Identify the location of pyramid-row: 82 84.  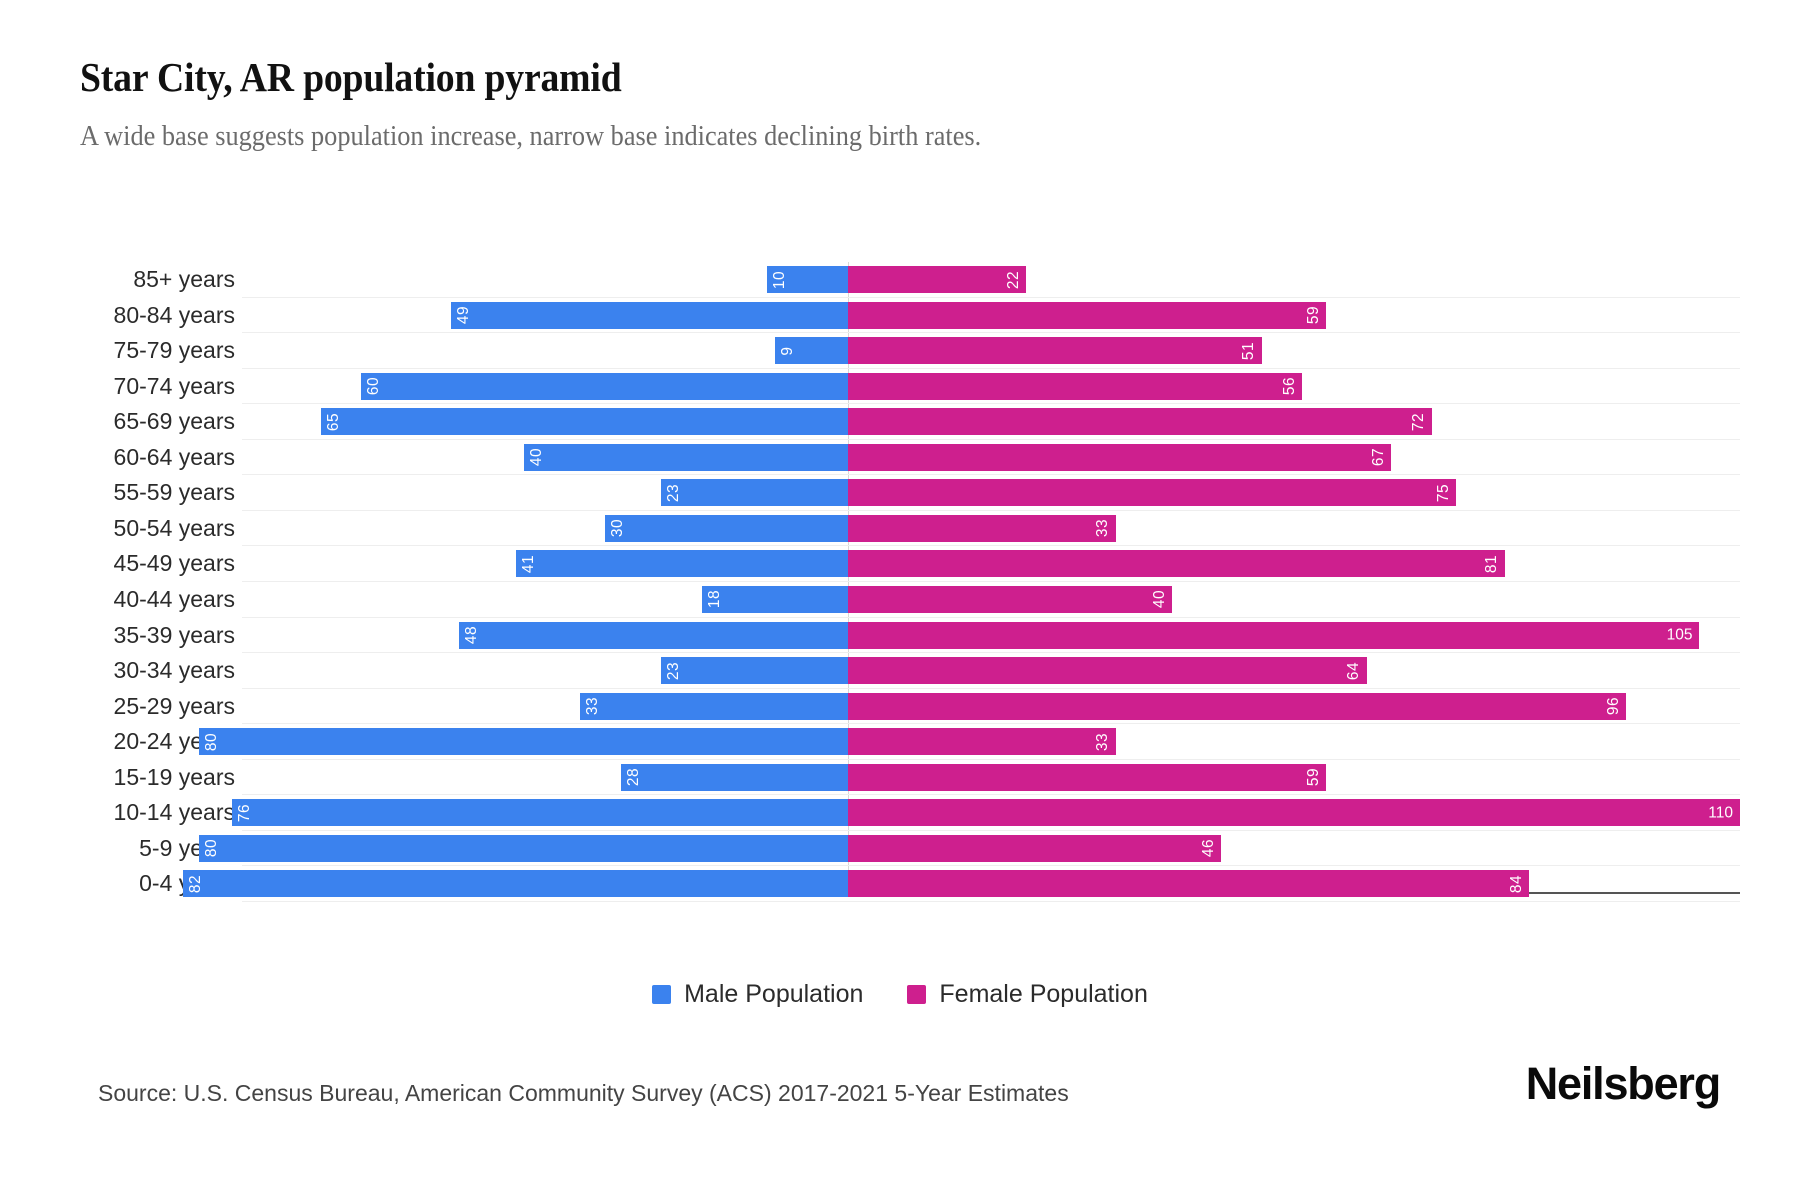
(961, 884).